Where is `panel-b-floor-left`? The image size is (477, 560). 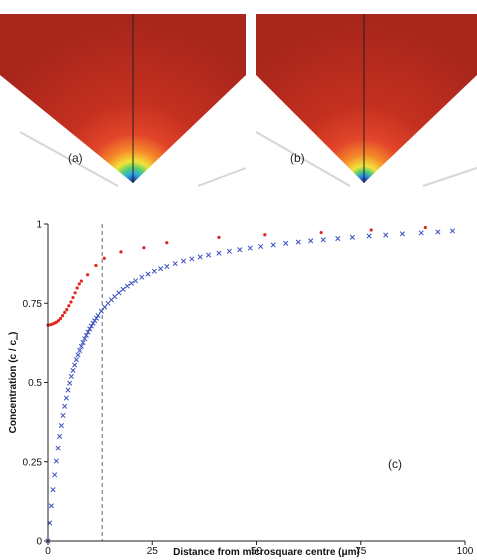 panel-b-floor-left is located at coordinates (303, 159).